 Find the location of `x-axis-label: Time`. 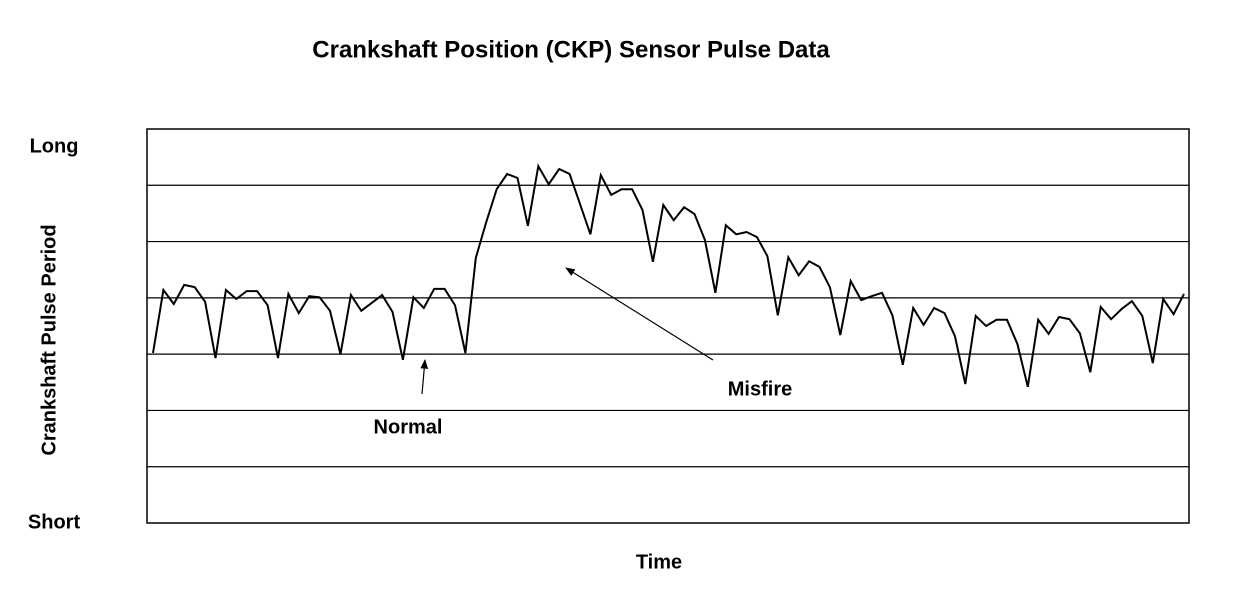

x-axis-label: Time is located at coordinates (659, 562).